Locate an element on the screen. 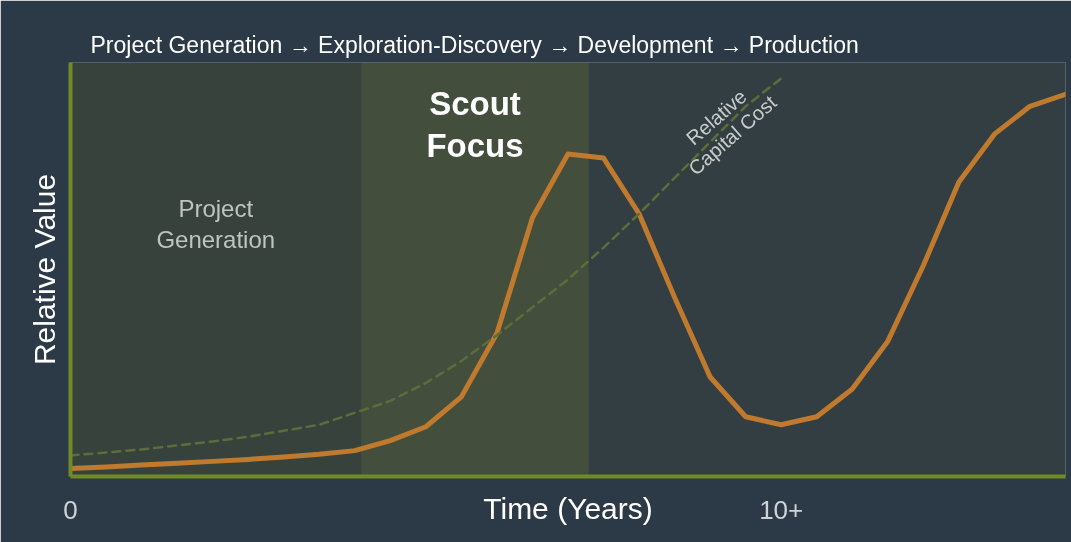  y-axis-title: Relative Value is located at coordinates (44, 269).